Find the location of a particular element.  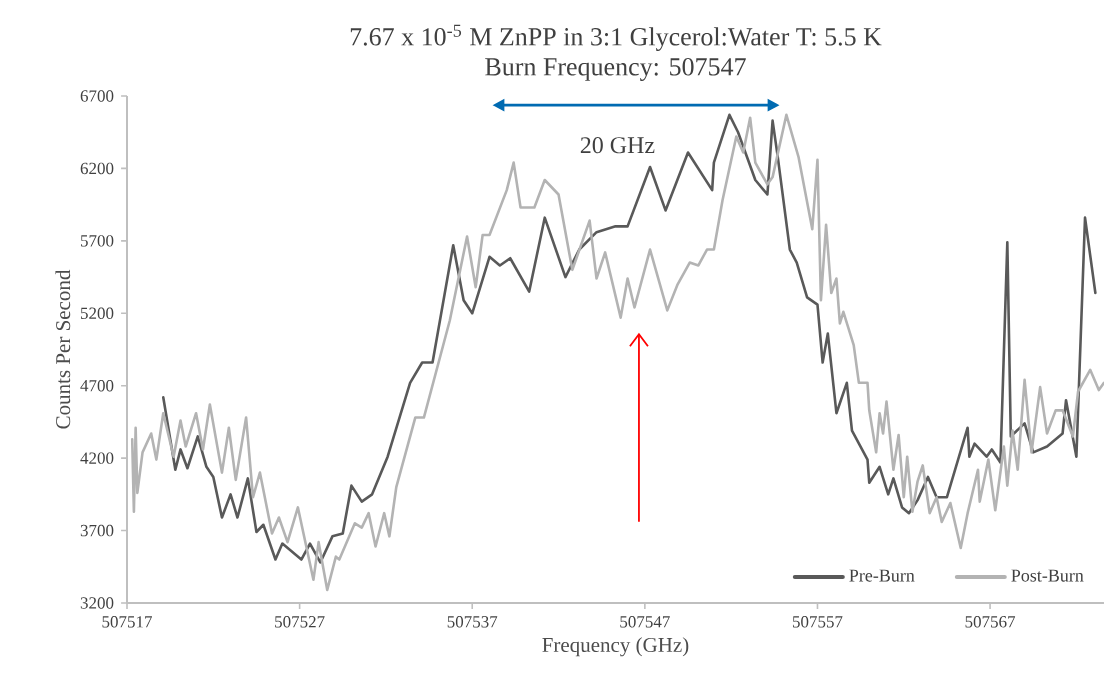

annotation: 20 GHz is located at coordinates (617, 145).